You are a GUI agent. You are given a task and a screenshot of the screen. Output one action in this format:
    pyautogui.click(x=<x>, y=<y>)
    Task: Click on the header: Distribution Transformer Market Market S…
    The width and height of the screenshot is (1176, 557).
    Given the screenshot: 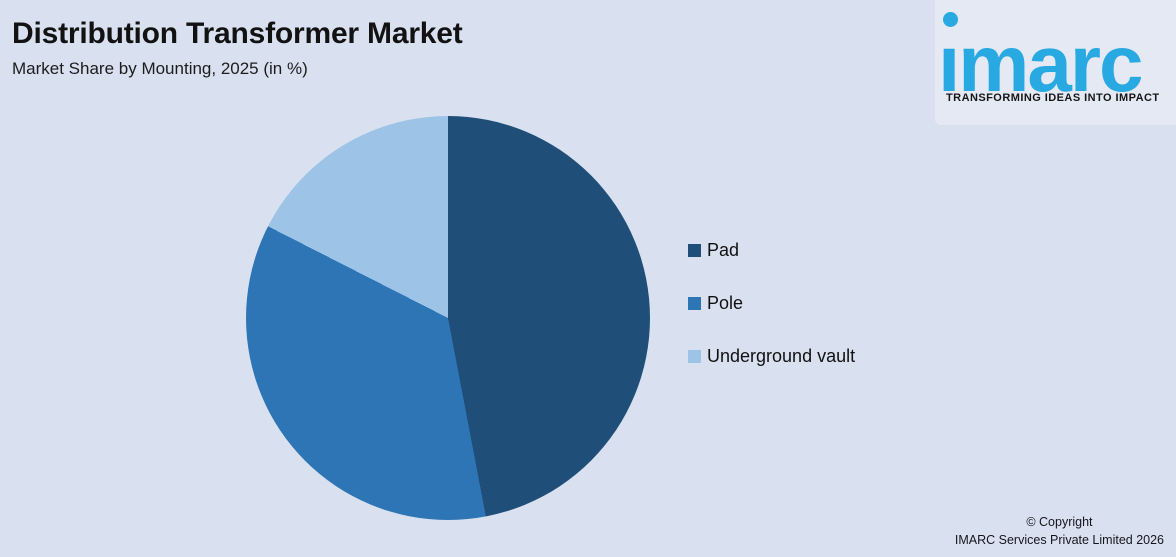 What is the action you would take?
    pyautogui.click(x=237, y=47)
    